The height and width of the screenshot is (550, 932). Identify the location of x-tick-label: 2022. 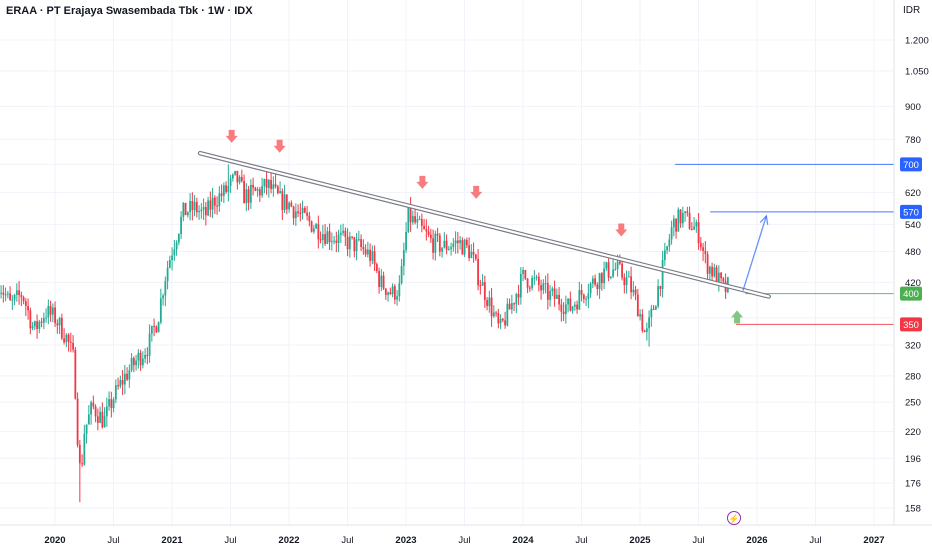
(288, 540).